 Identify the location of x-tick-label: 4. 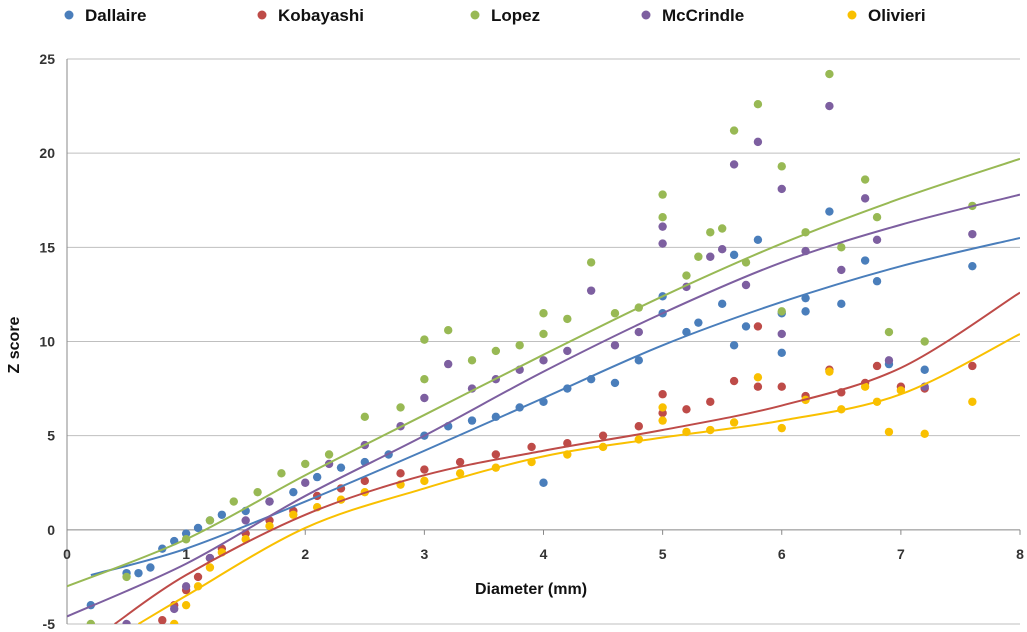
(544, 554).